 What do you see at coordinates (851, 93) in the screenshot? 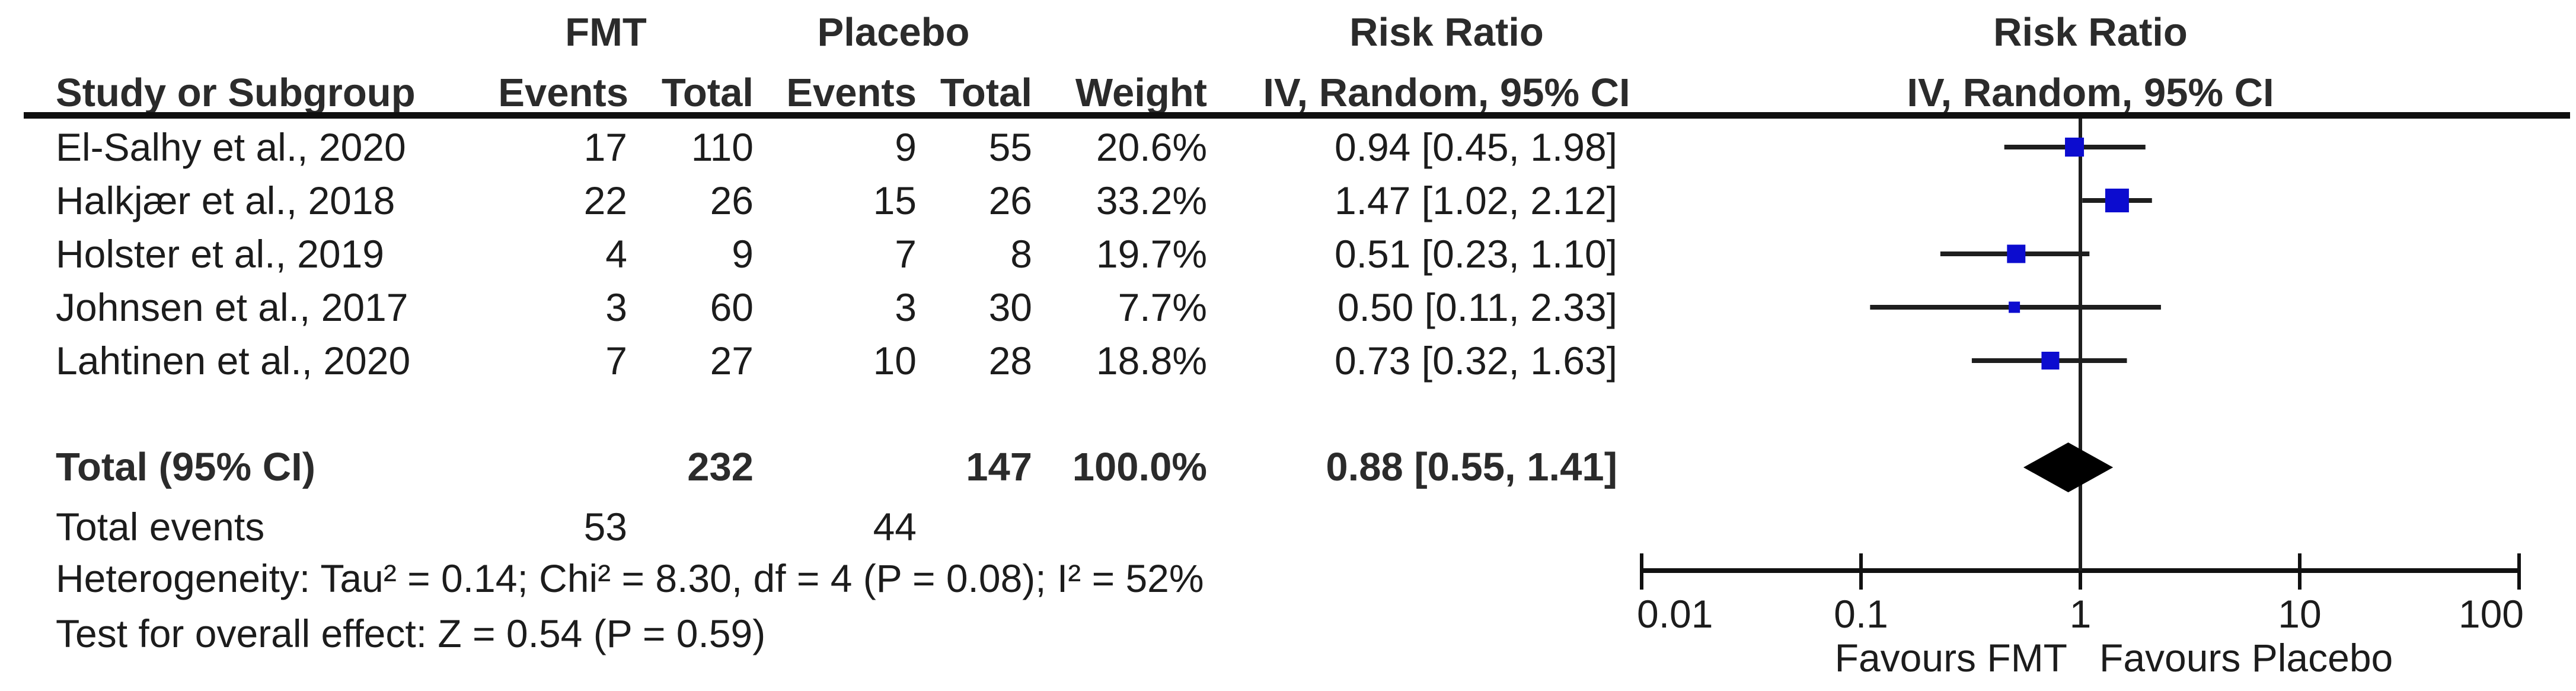
I see `col-header-placebo-events: Events` at bounding box center [851, 93].